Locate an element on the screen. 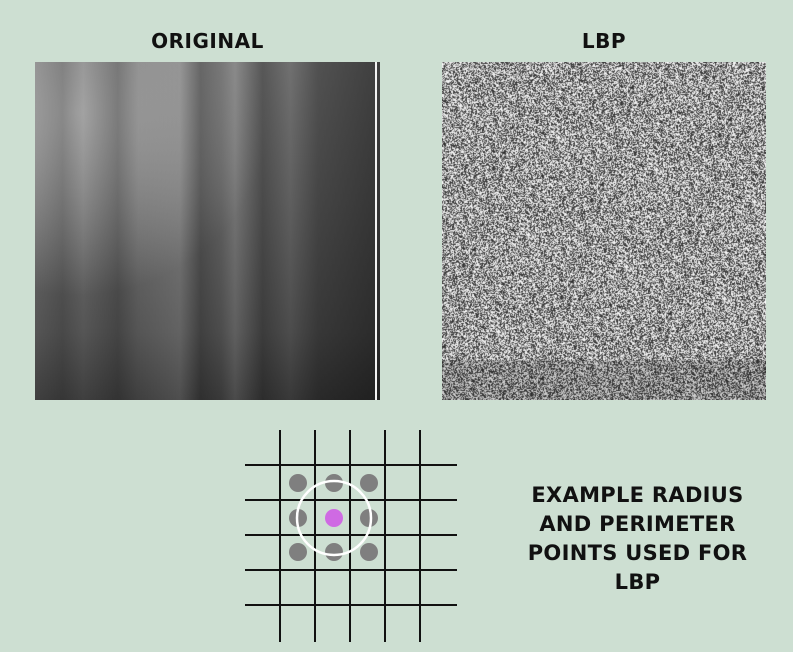  lbp-heading: LBP is located at coordinates (604, 41).